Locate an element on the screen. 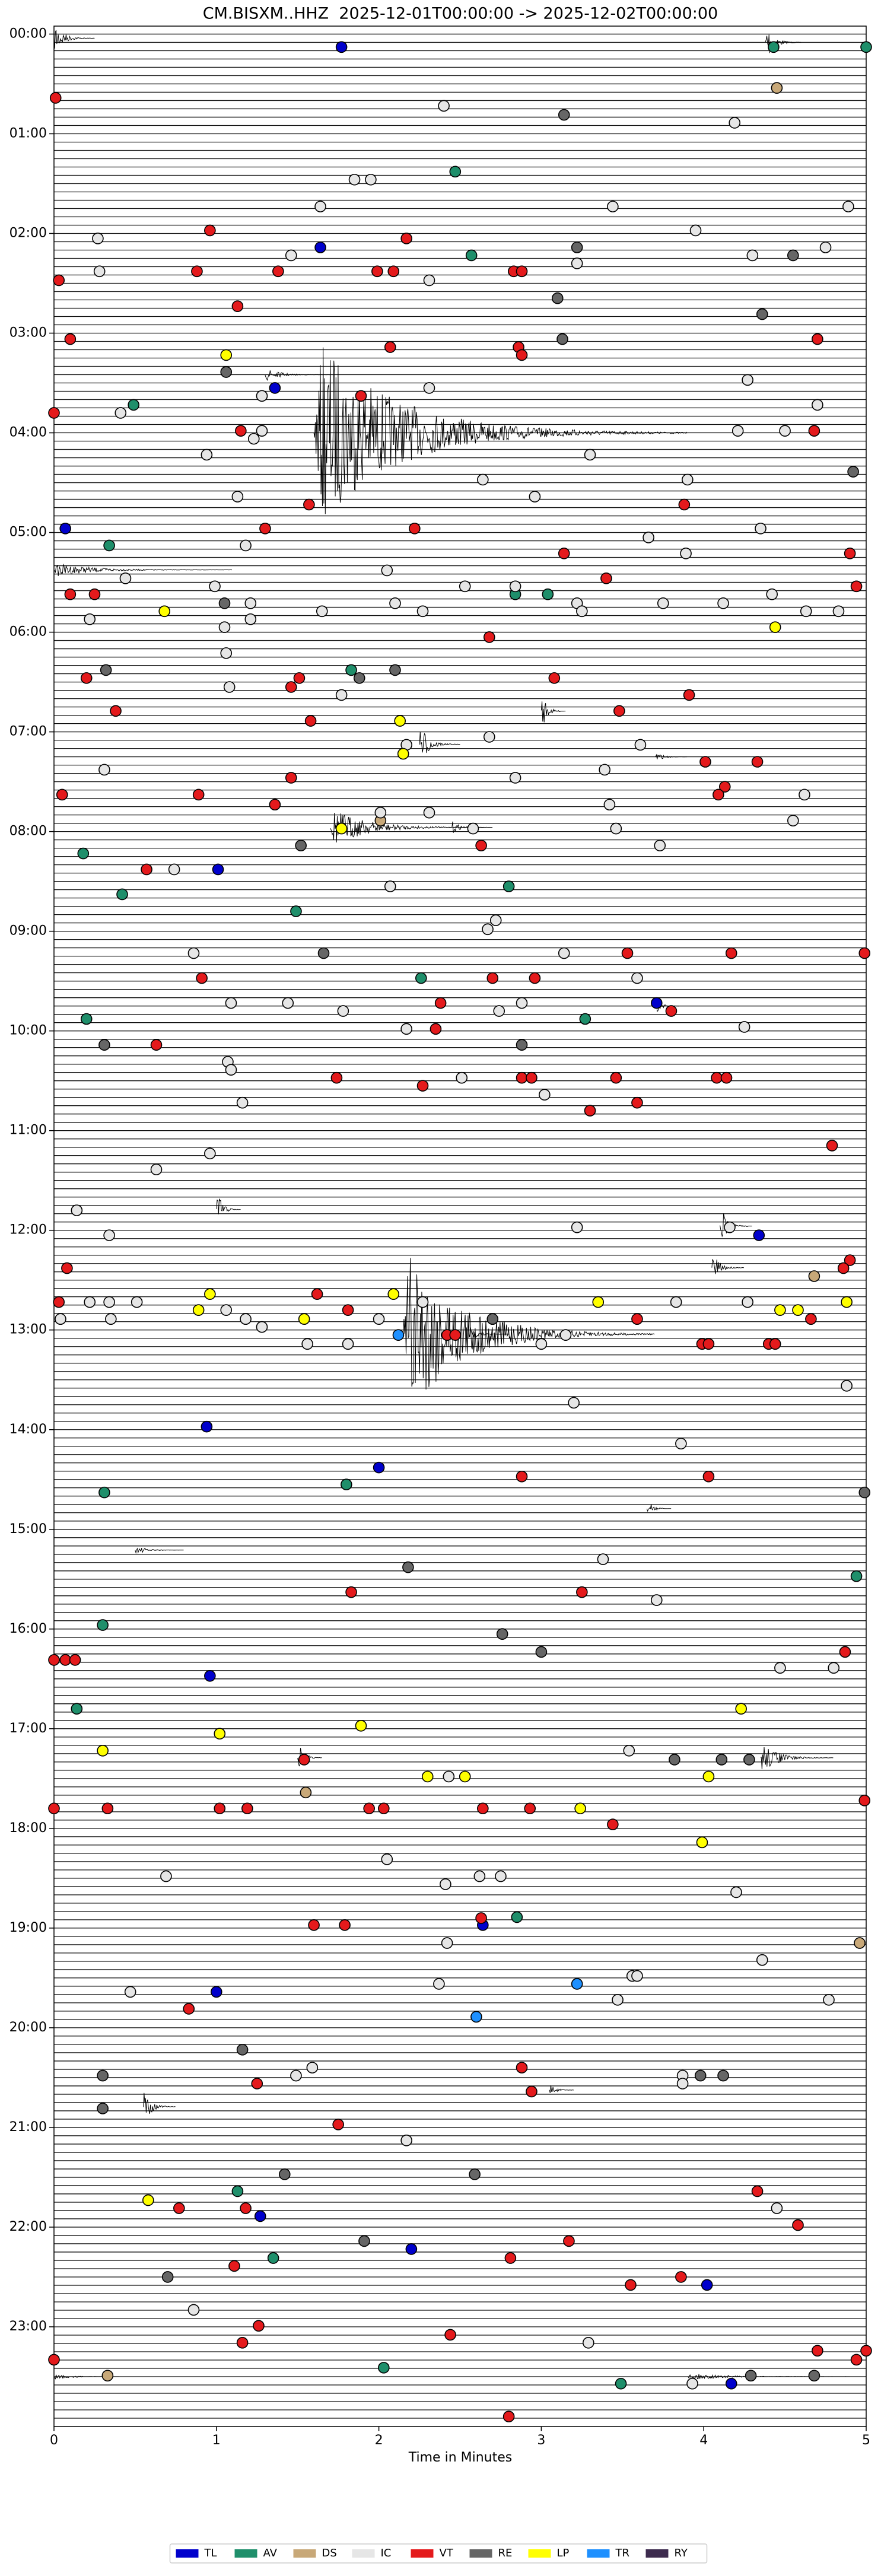 This screenshot has width=881, height=2576. y-tick-label: 12:00 is located at coordinates (28, 1230).